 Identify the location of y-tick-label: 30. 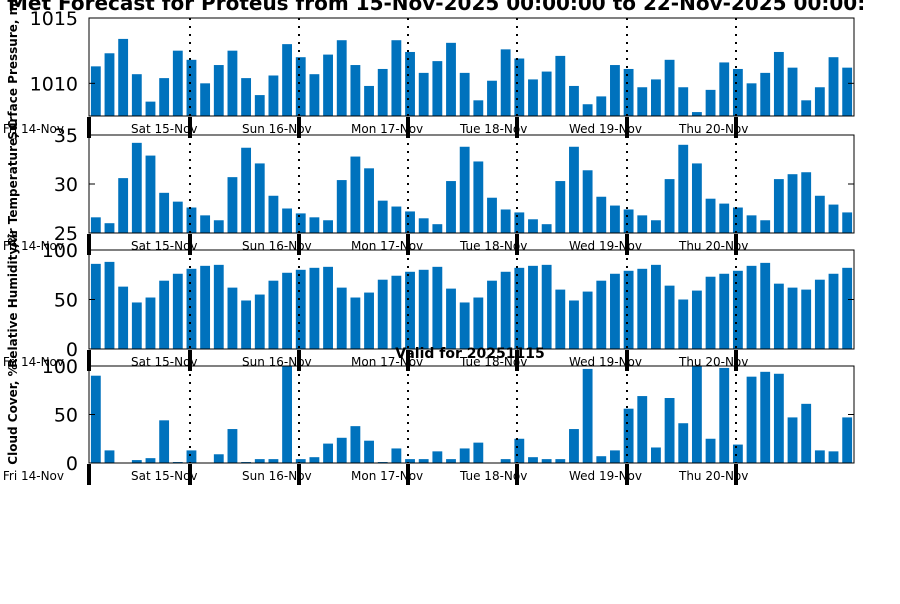
(66, 185).